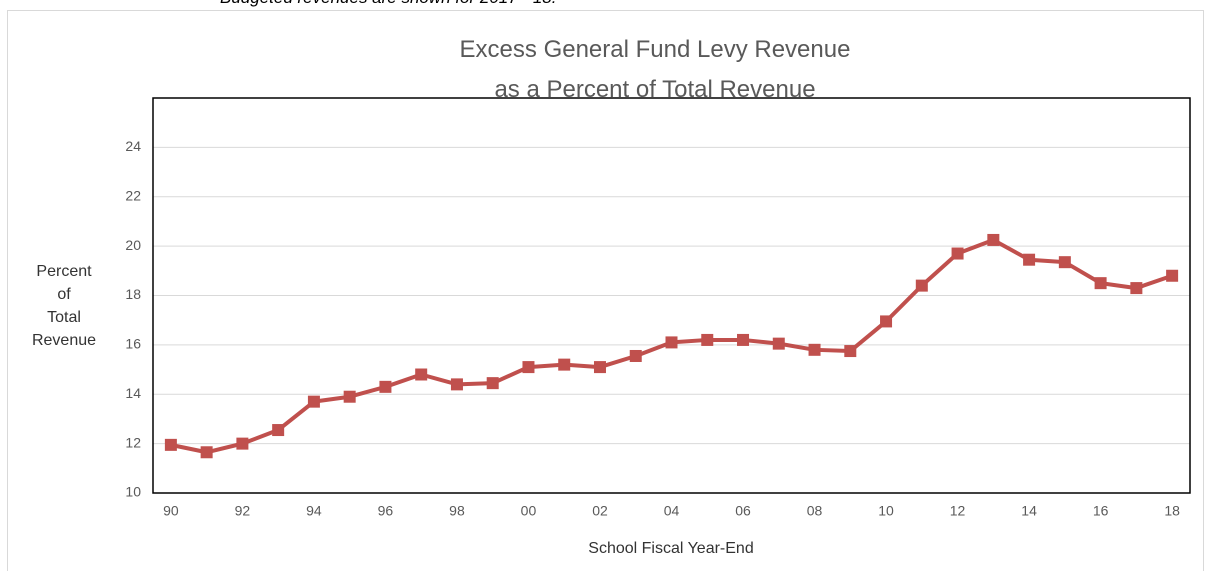  Describe the element at coordinates (133, 195) in the screenshot. I see `y-tick-label: 22` at that location.